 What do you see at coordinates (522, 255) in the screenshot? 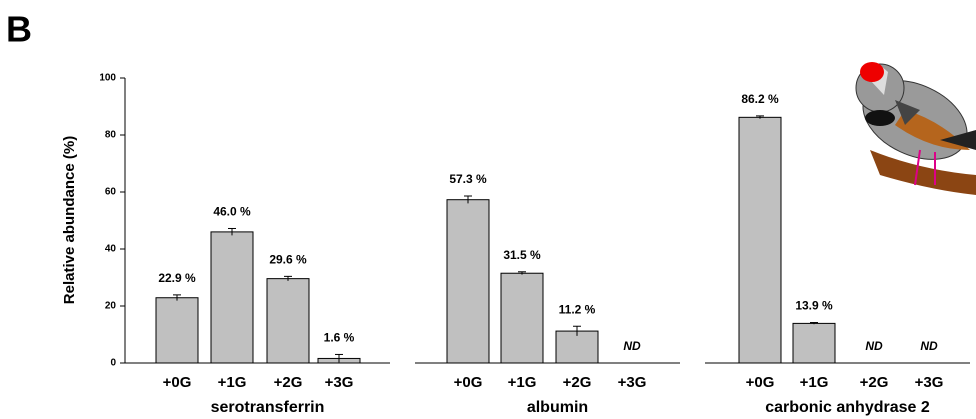
I see `value-label: 31.5 %` at bounding box center [522, 255].